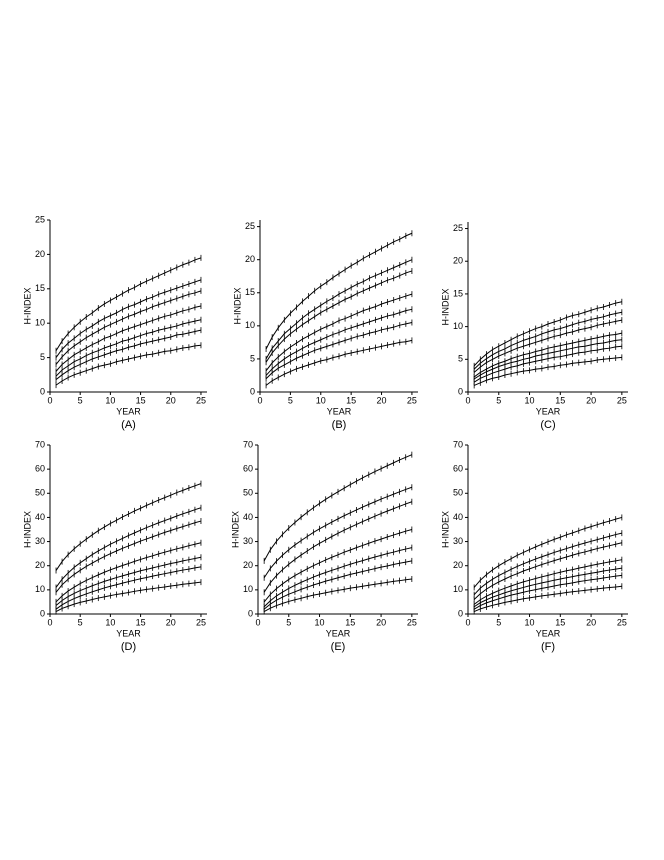  Describe the element at coordinates (548, 647) in the screenshot. I see `panel-caption: (F)` at that location.